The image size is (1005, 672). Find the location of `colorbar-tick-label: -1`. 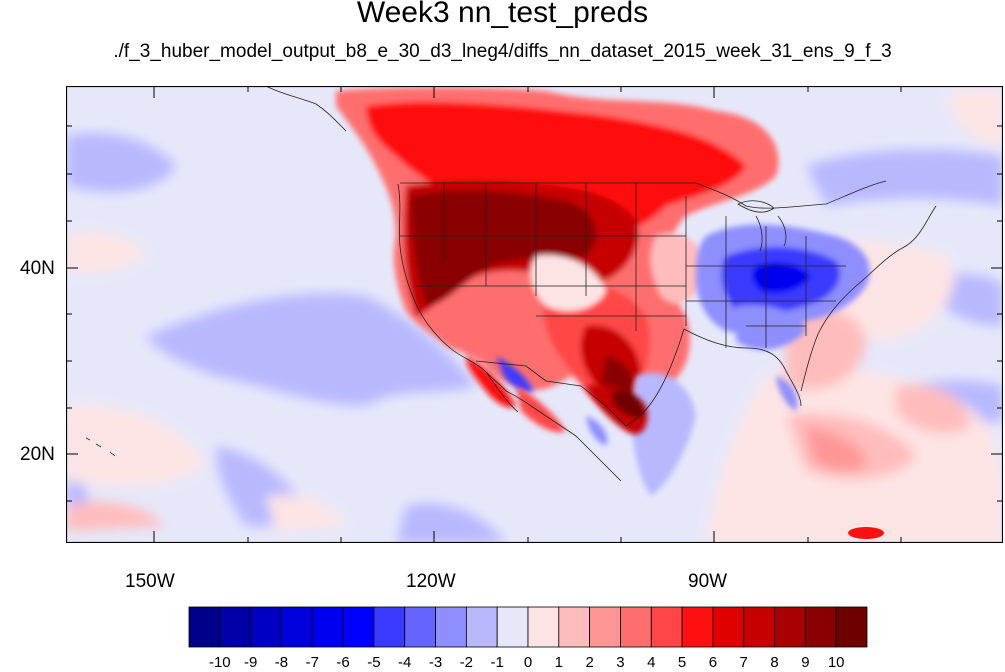

colorbar-tick-label: -1 is located at coordinates (497, 662).